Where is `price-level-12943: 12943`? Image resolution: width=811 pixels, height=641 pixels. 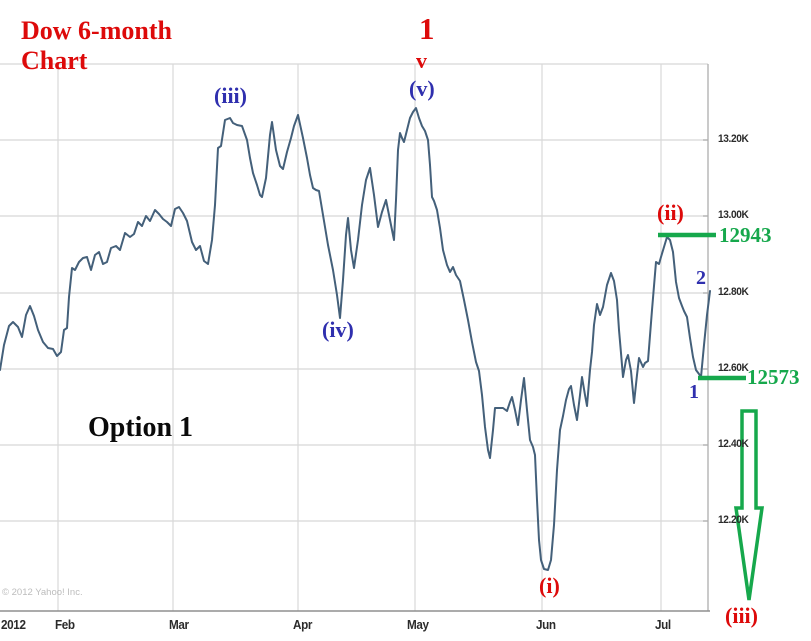
price-level-12943: 12943 is located at coordinates (745, 235).